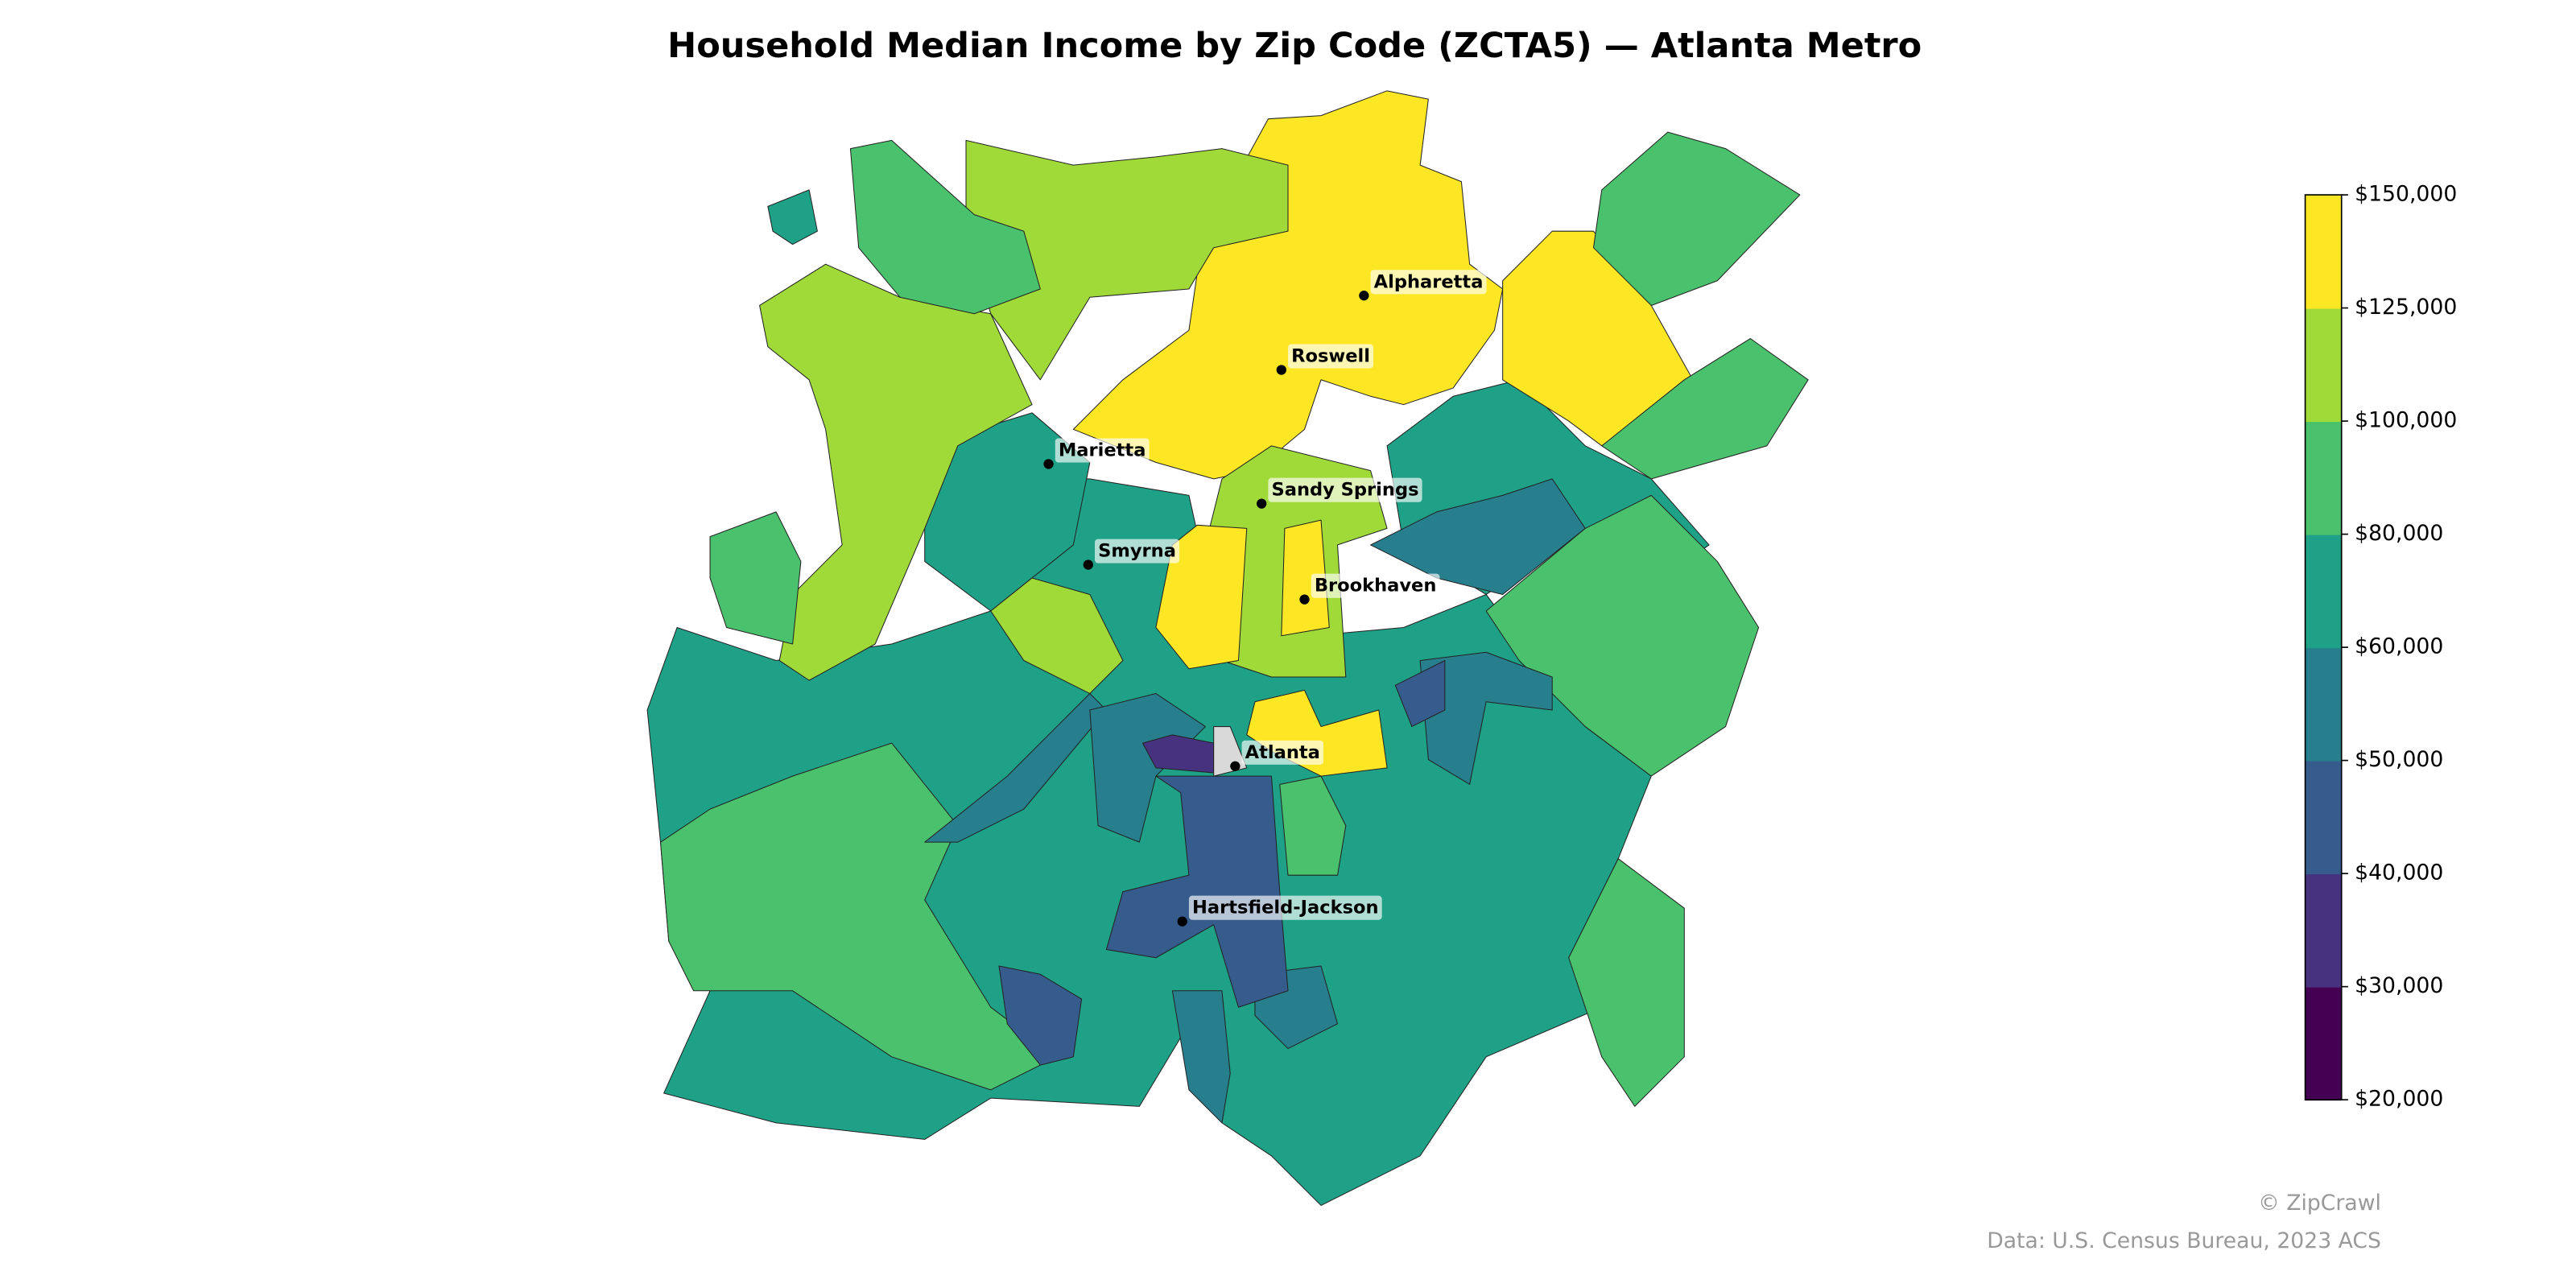 The image size is (2576, 1288). Describe the element at coordinates (2399, 873) in the screenshot. I see `colorbar-tick-label: $40,000` at that location.